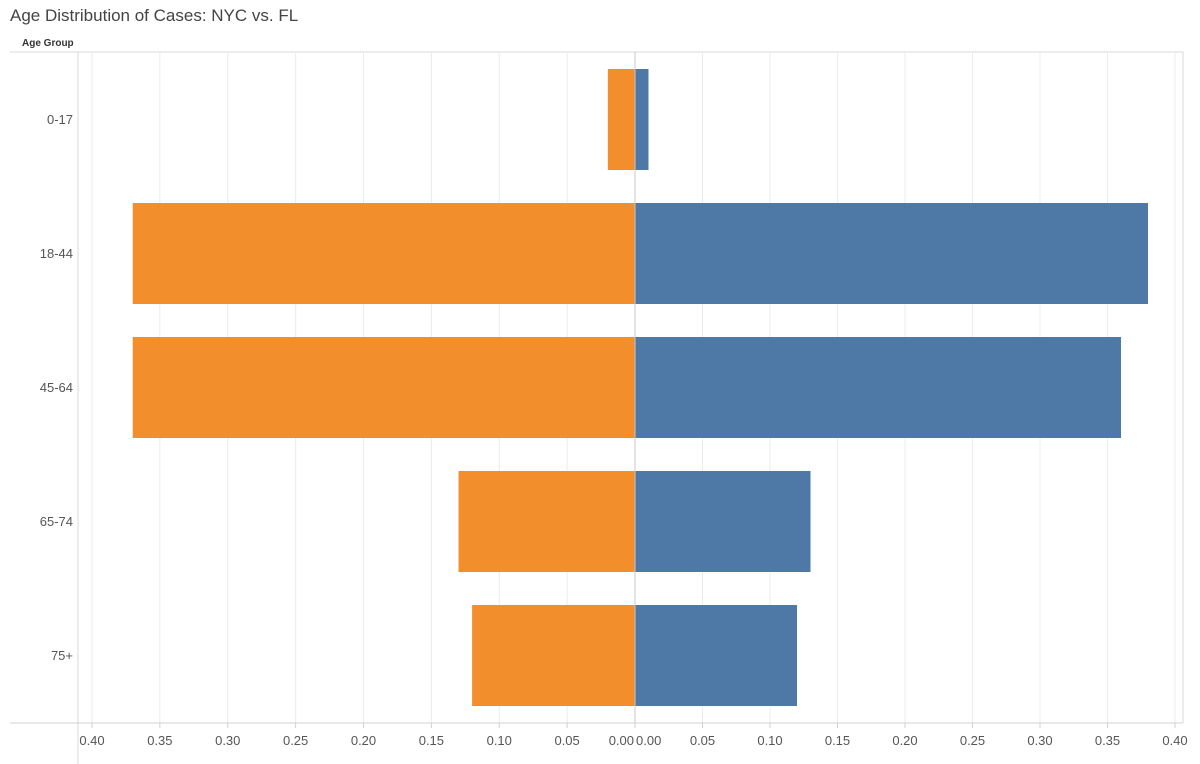  What do you see at coordinates (60, 119) in the screenshot?
I see `category-label-0: 0-17` at bounding box center [60, 119].